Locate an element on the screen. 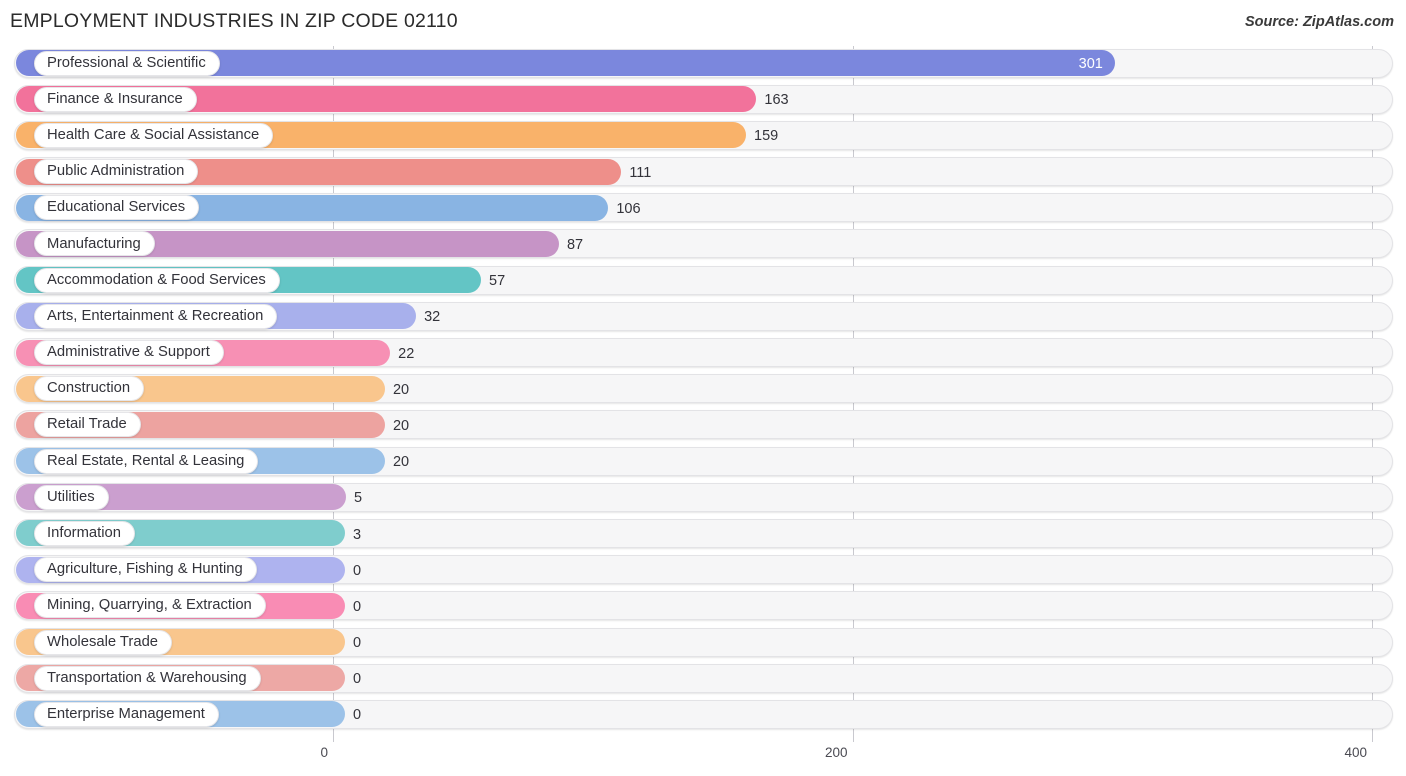 Image resolution: width=1406 pixels, height=776 pixels. category-label-text: Arts, Entertainment & Recreation is located at coordinates (155, 315).